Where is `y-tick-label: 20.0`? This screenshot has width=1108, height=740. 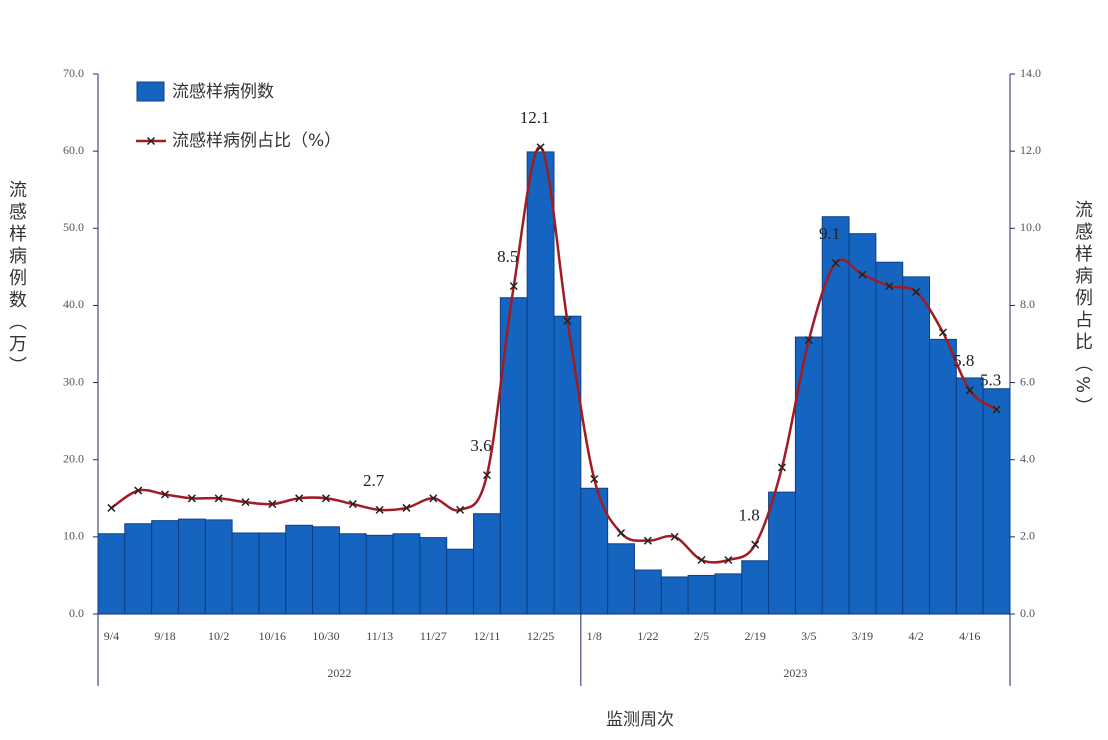 y-tick-label: 20.0 is located at coordinates (73, 458).